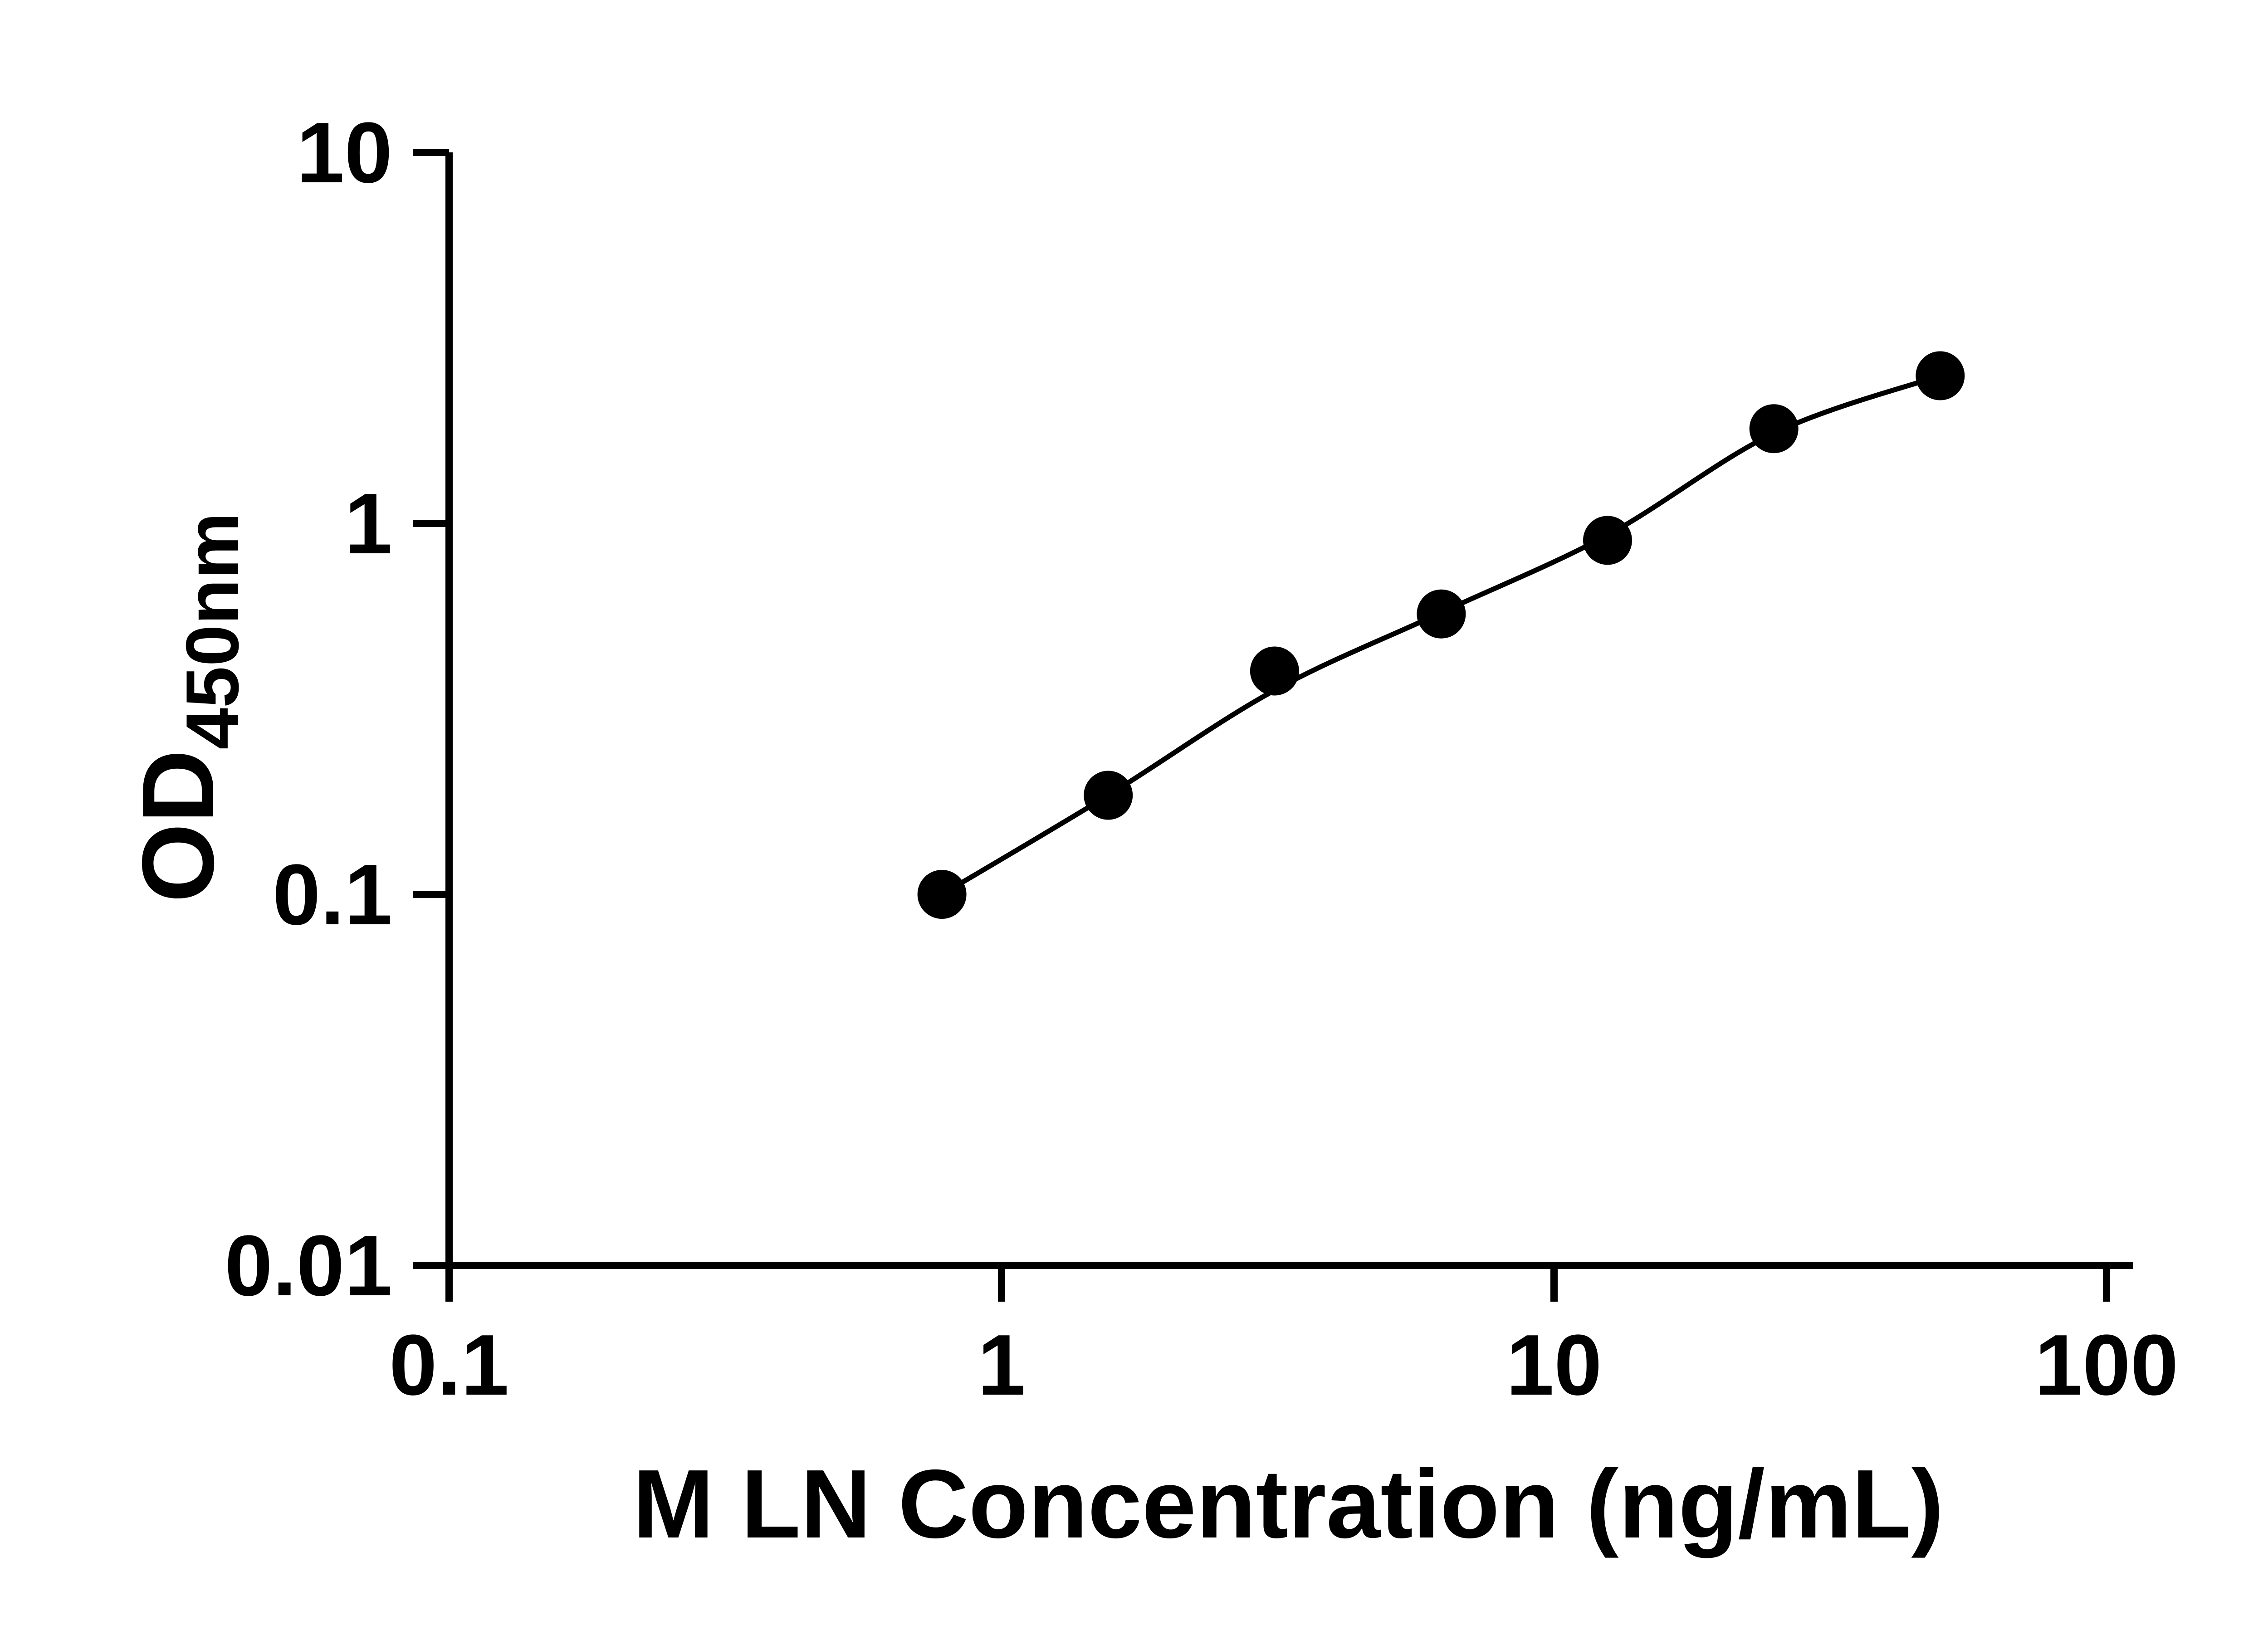 The height and width of the screenshot is (1635, 2268). I want to click on y-axis-title: OD450nm, so click(188, 708).